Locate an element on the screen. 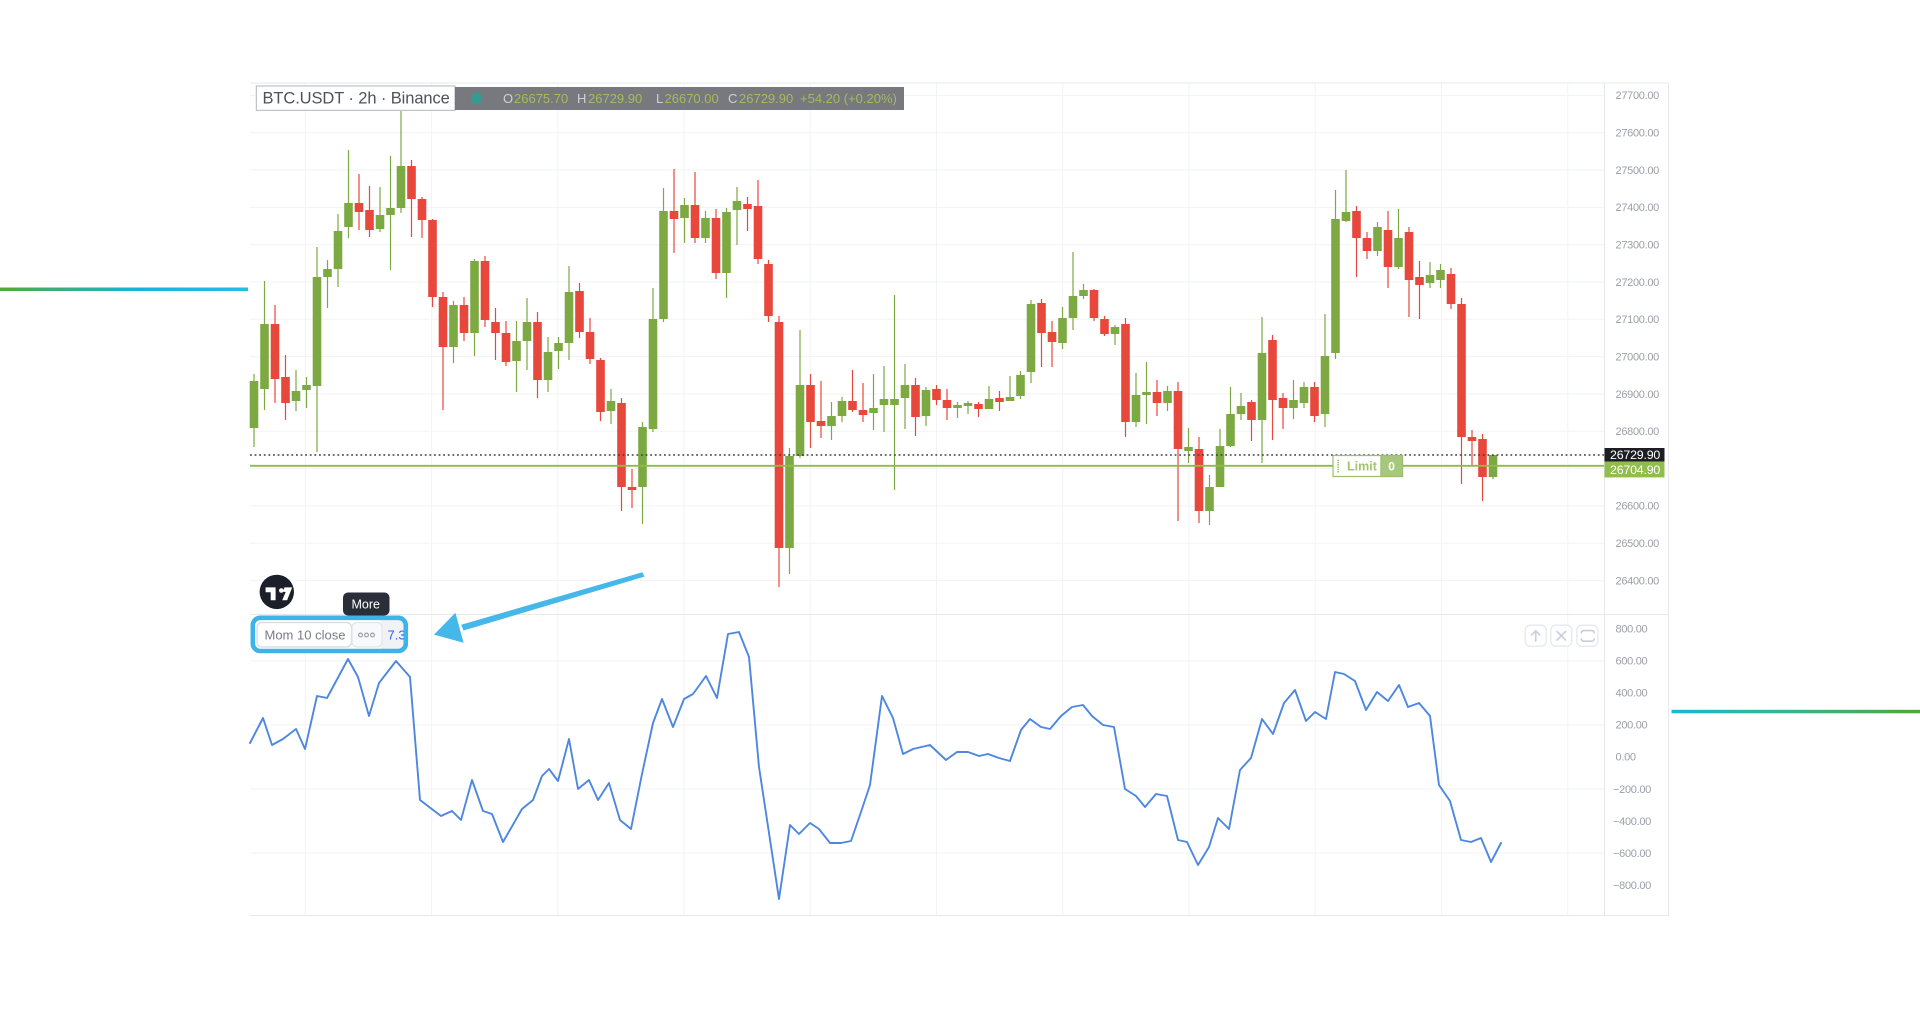 This screenshot has width=1920, height=1013. svg-text: 27500.00 is located at coordinates (1638, 171).